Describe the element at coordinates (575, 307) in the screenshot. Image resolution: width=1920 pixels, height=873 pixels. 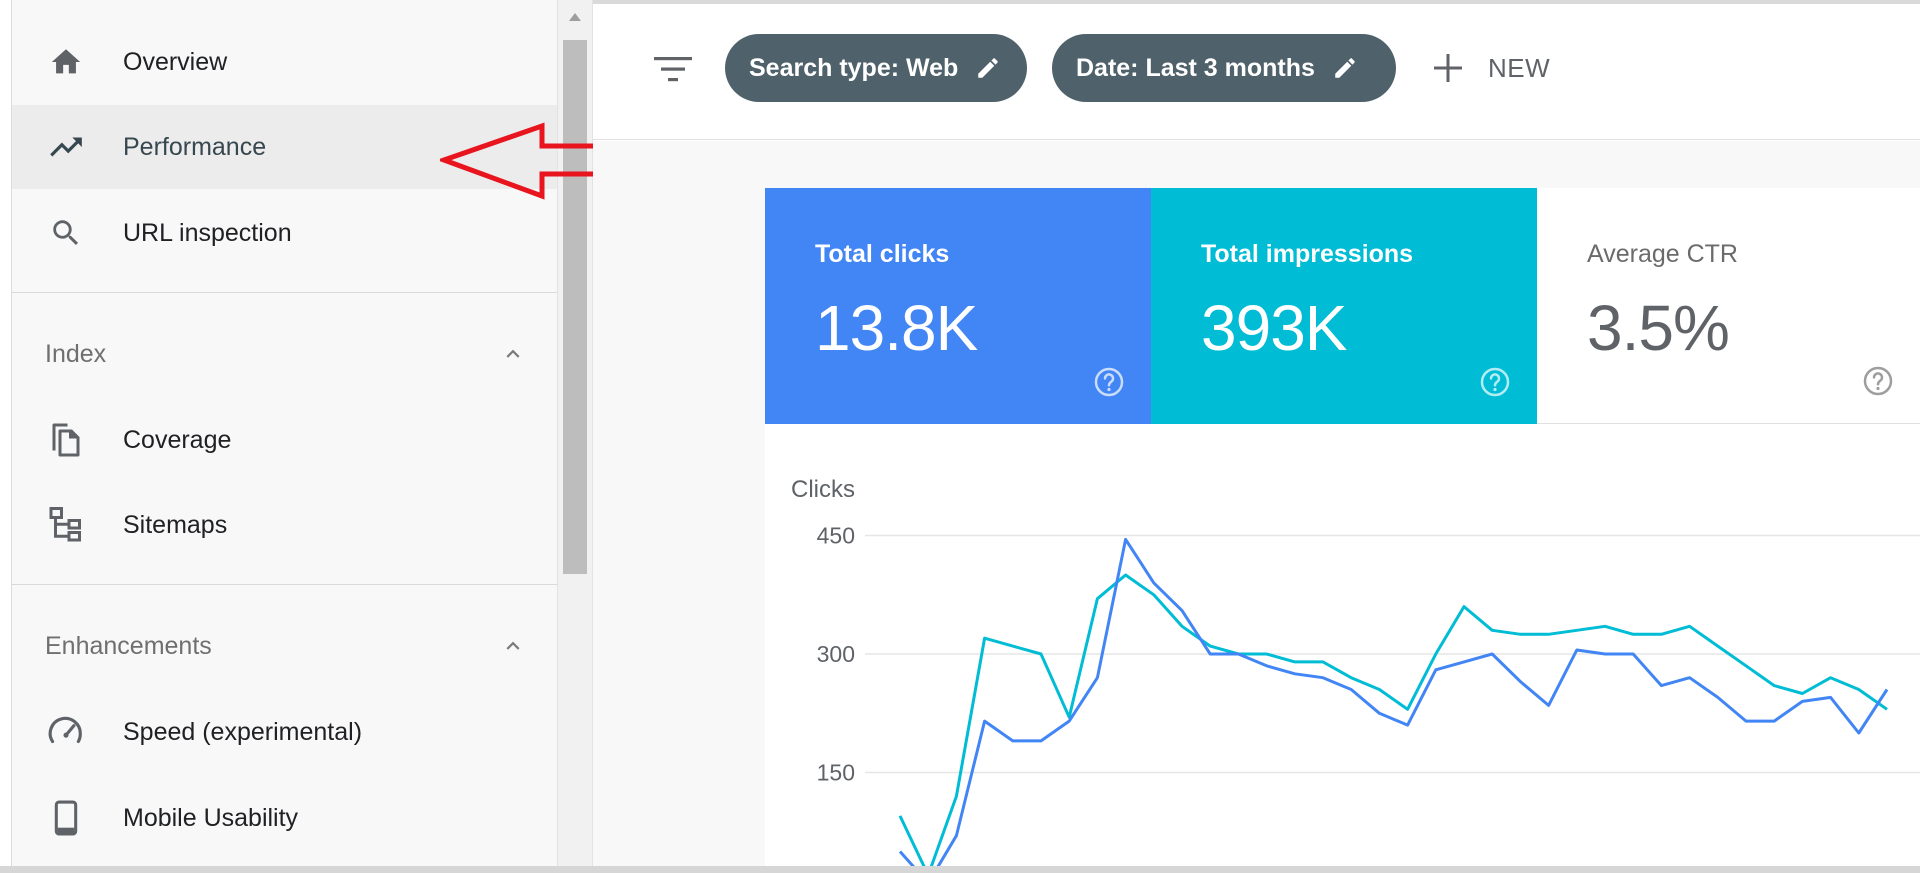
I see `scrollbar-thumb` at that location.